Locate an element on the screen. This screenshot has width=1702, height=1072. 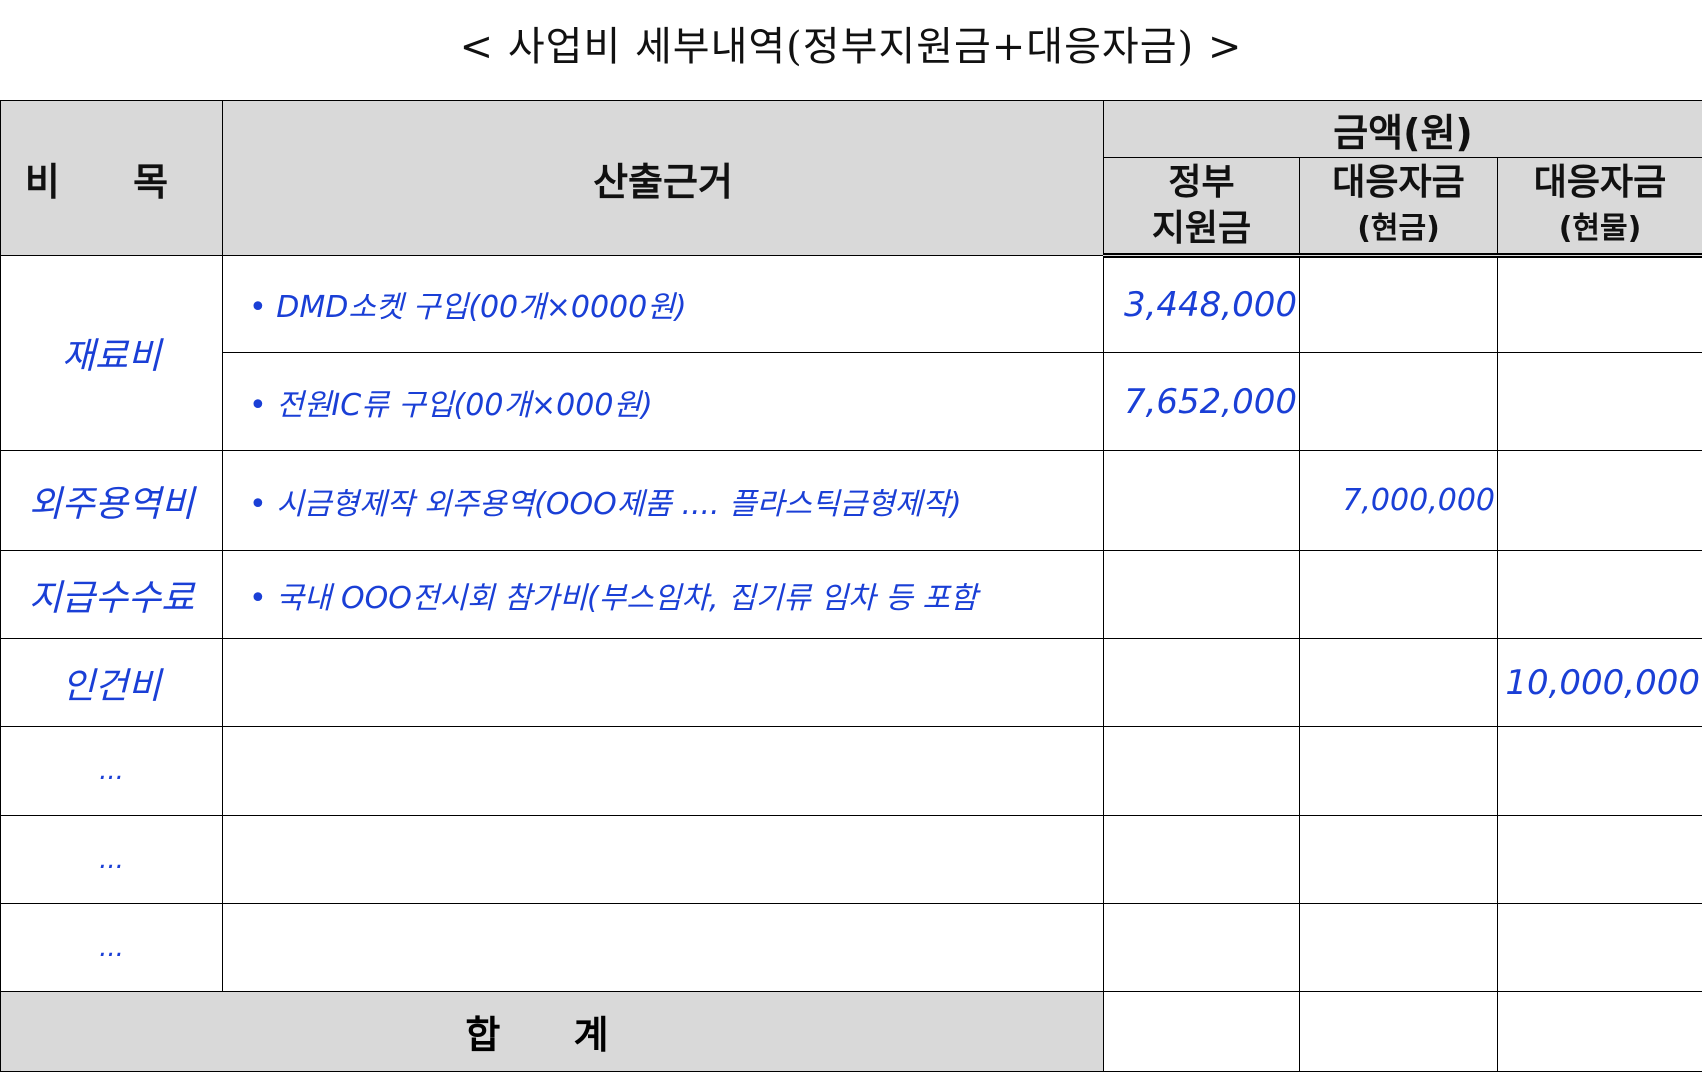
total-gov-cell is located at coordinates (1202, 1032).